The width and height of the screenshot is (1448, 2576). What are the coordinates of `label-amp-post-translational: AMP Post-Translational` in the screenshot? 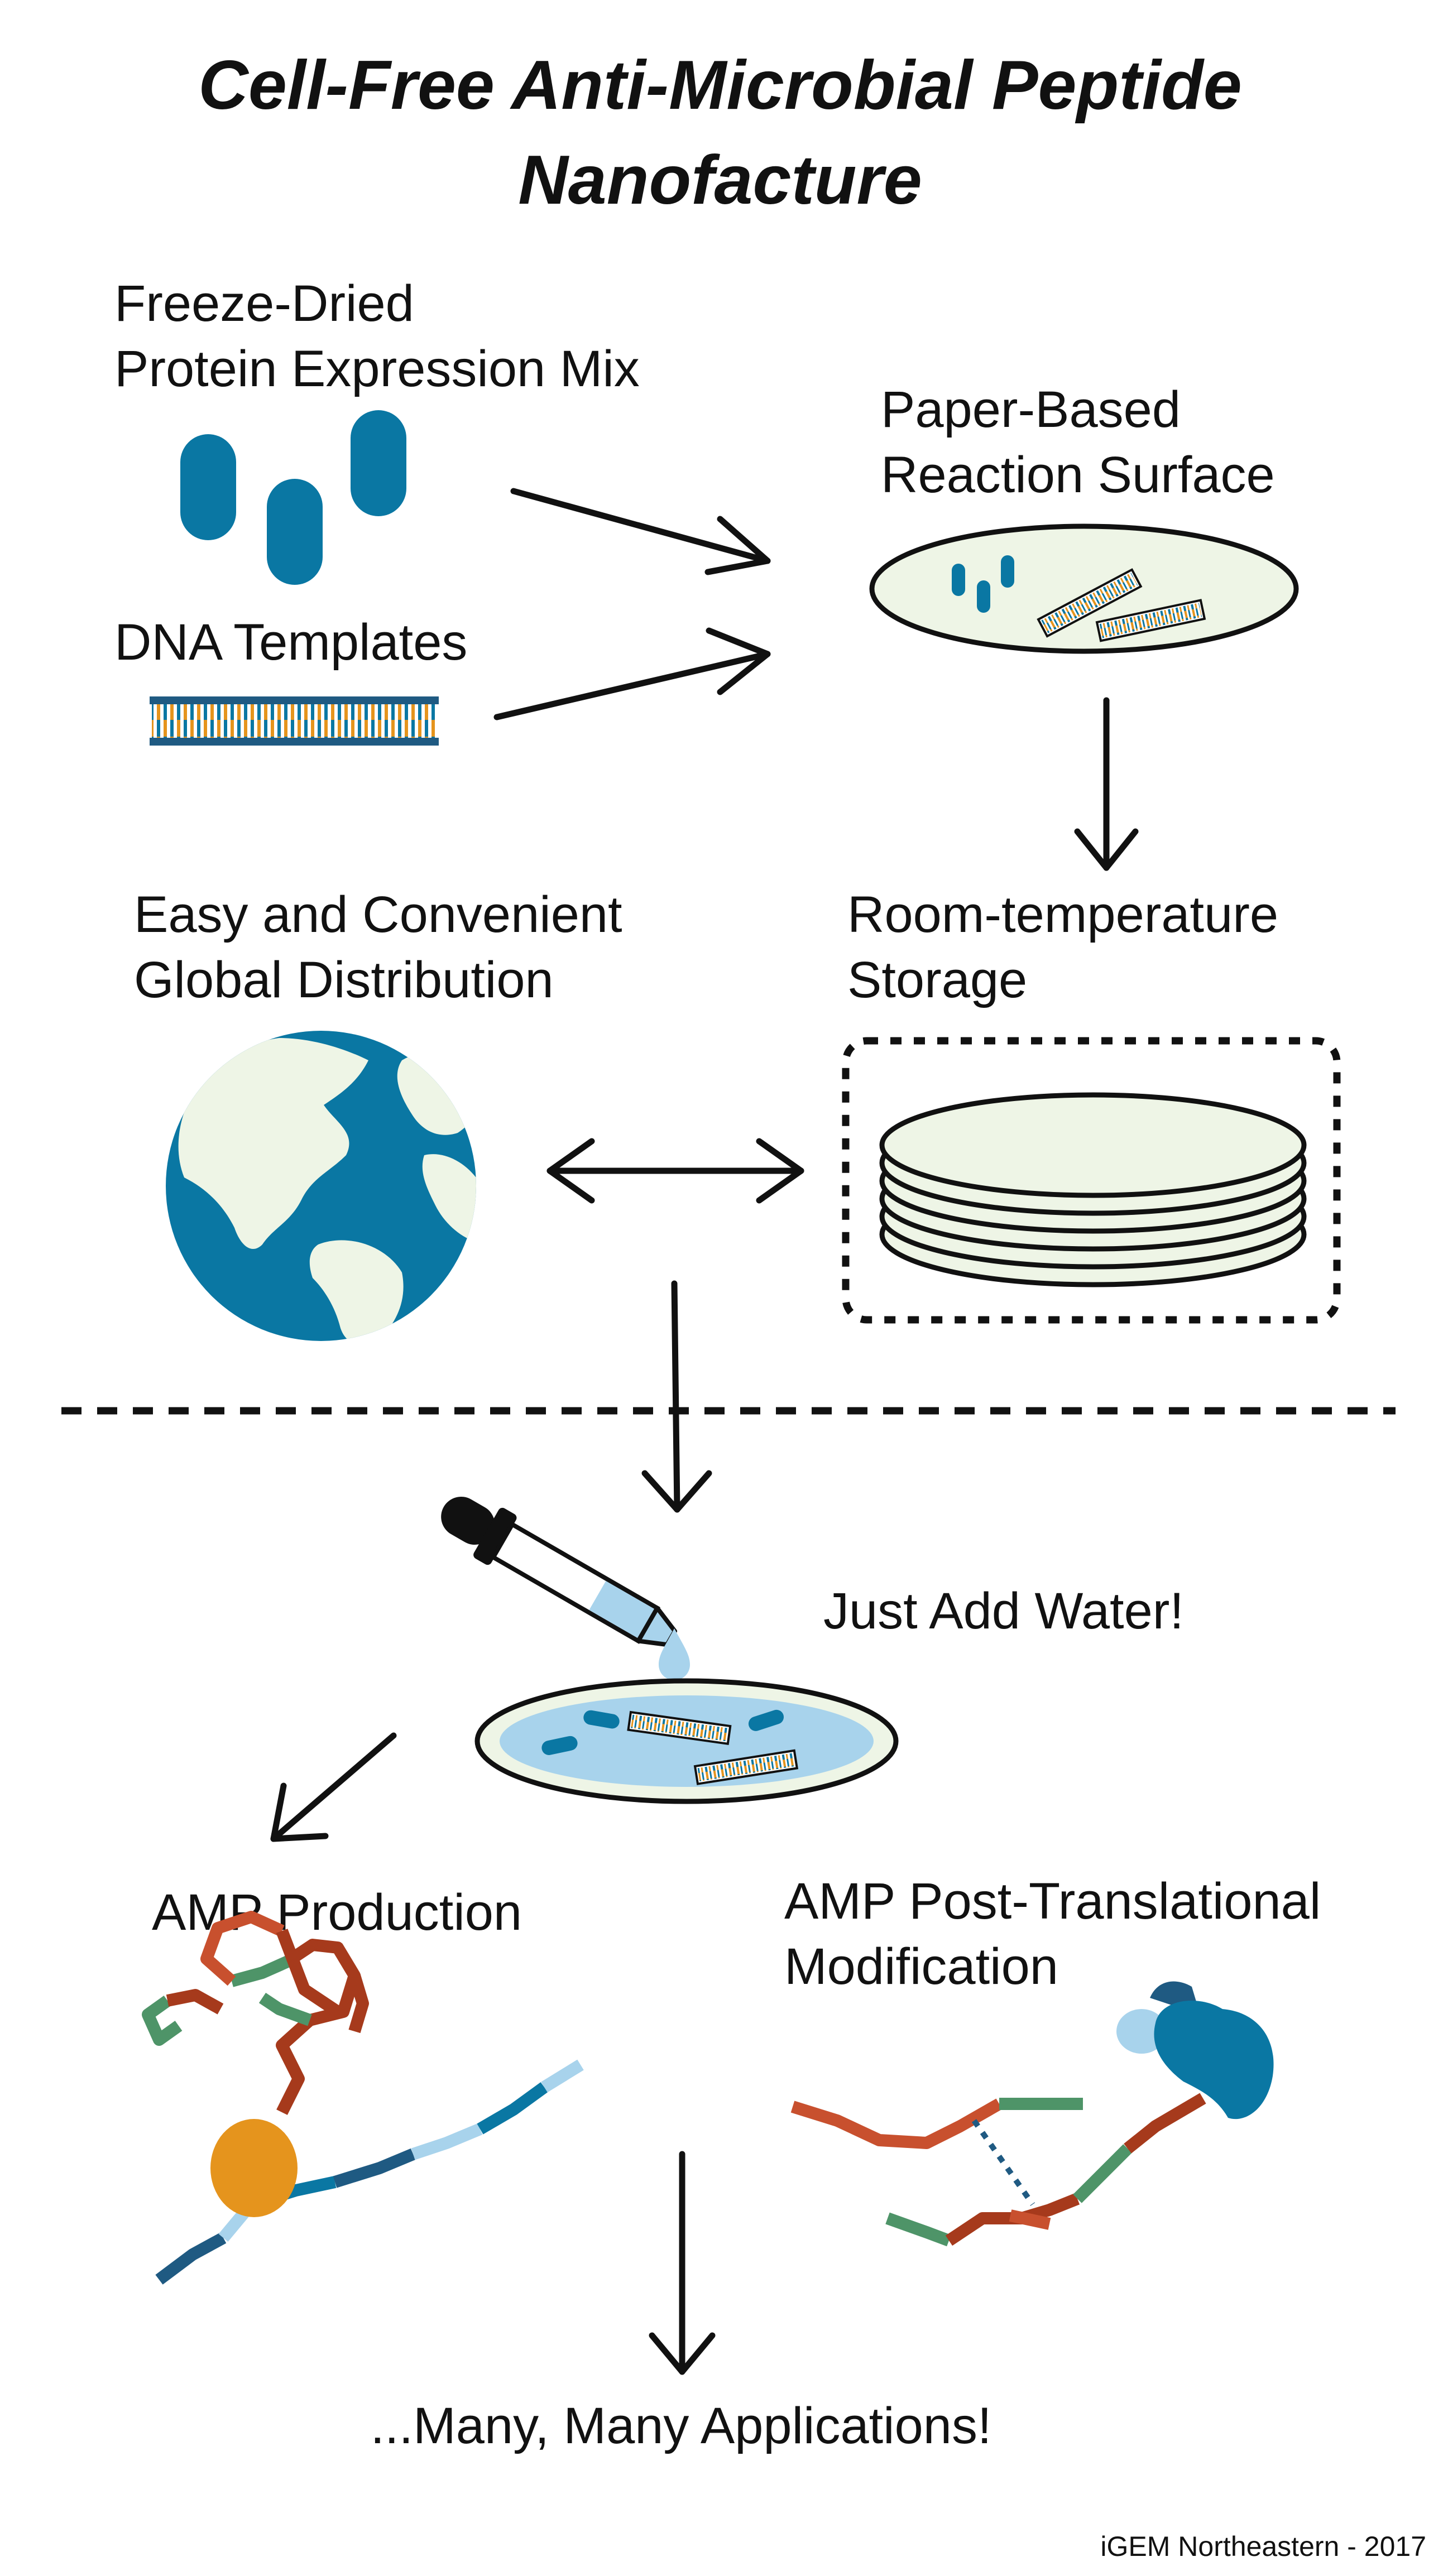 It's located at (1052, 1901).